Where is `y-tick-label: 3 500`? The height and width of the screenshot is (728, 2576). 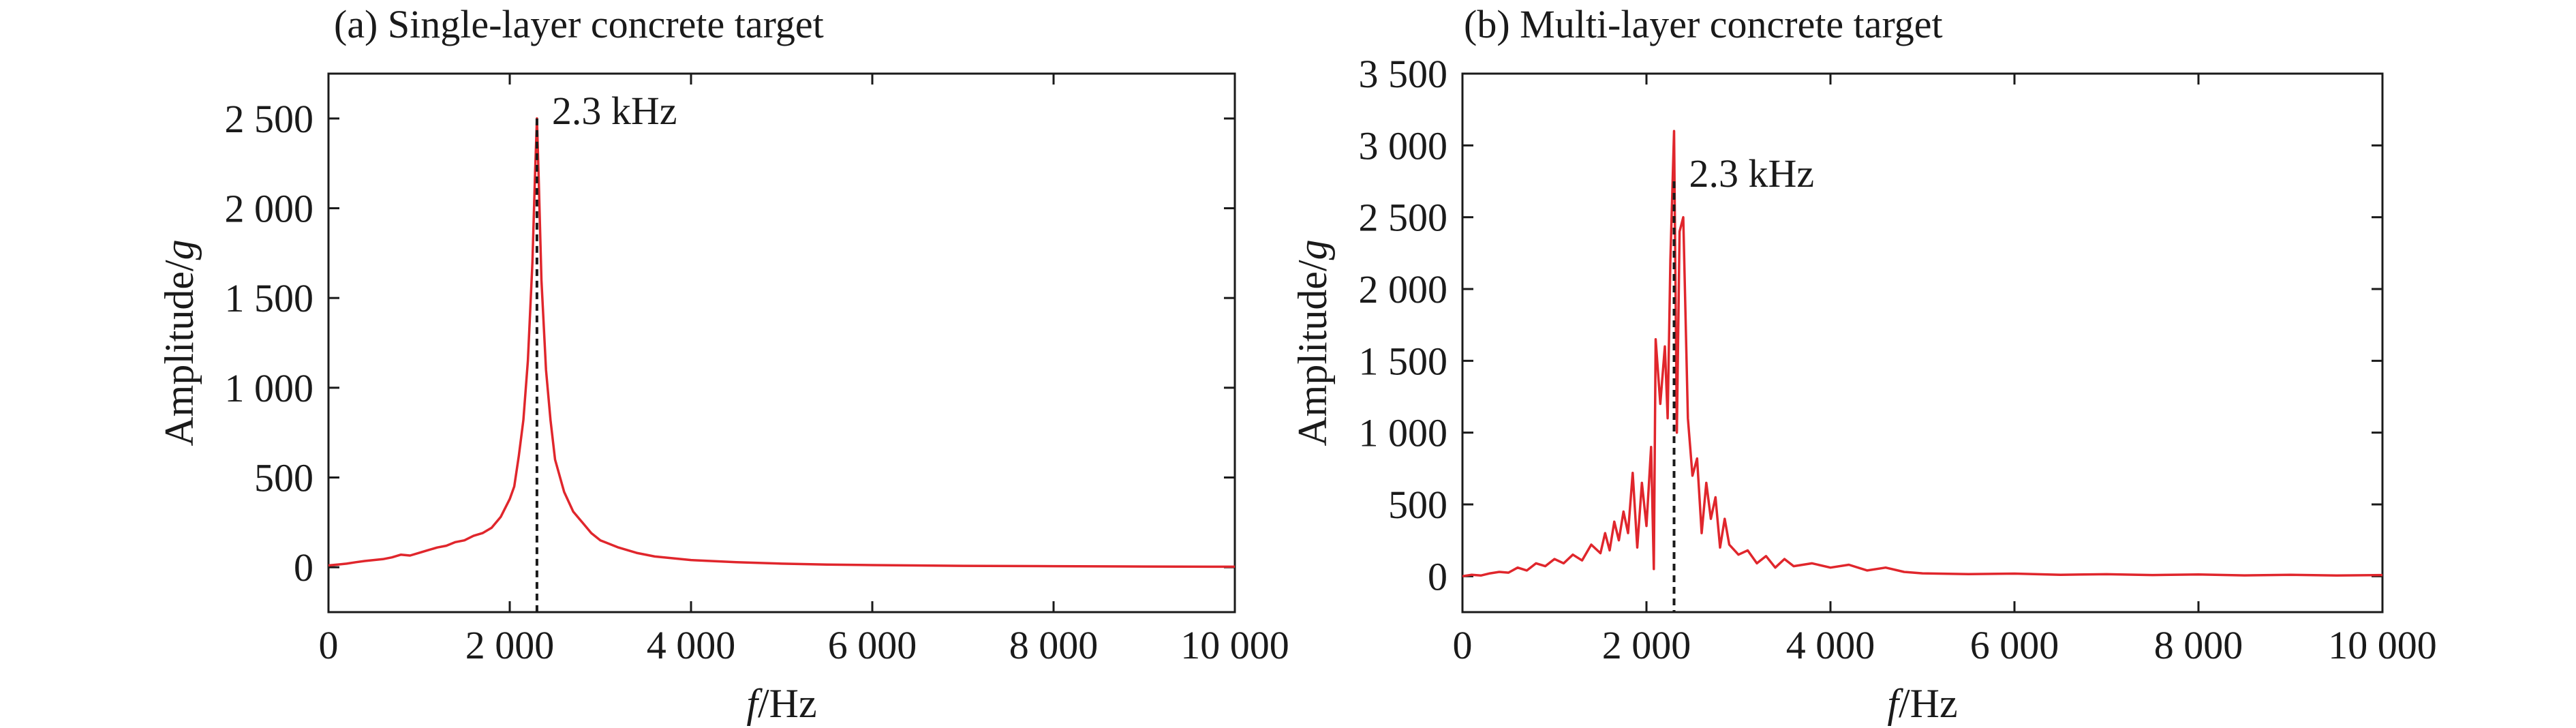
y-tick-label: 3 500 is located at coordinates (1403, 74).